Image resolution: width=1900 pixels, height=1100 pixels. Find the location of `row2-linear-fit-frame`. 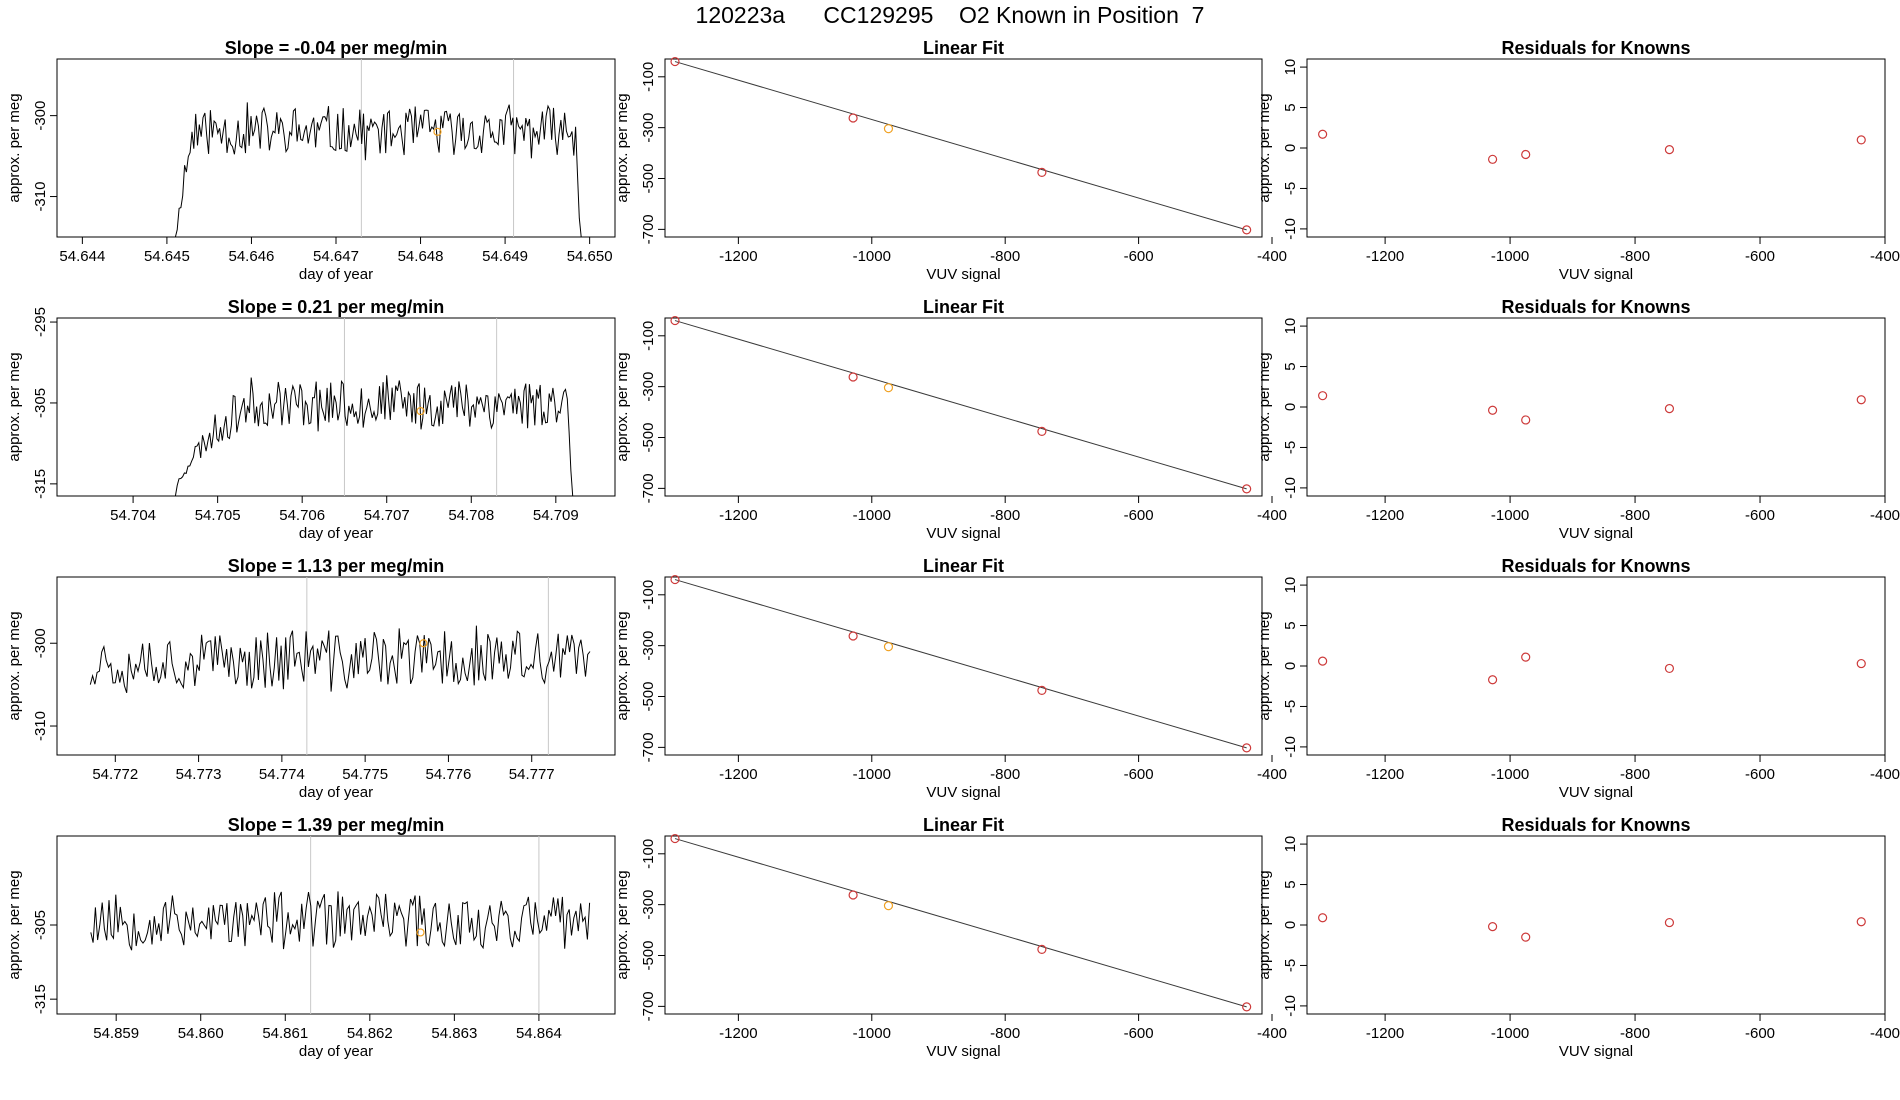

row2-linear-fit-frame is located at coordinates (963, 407).